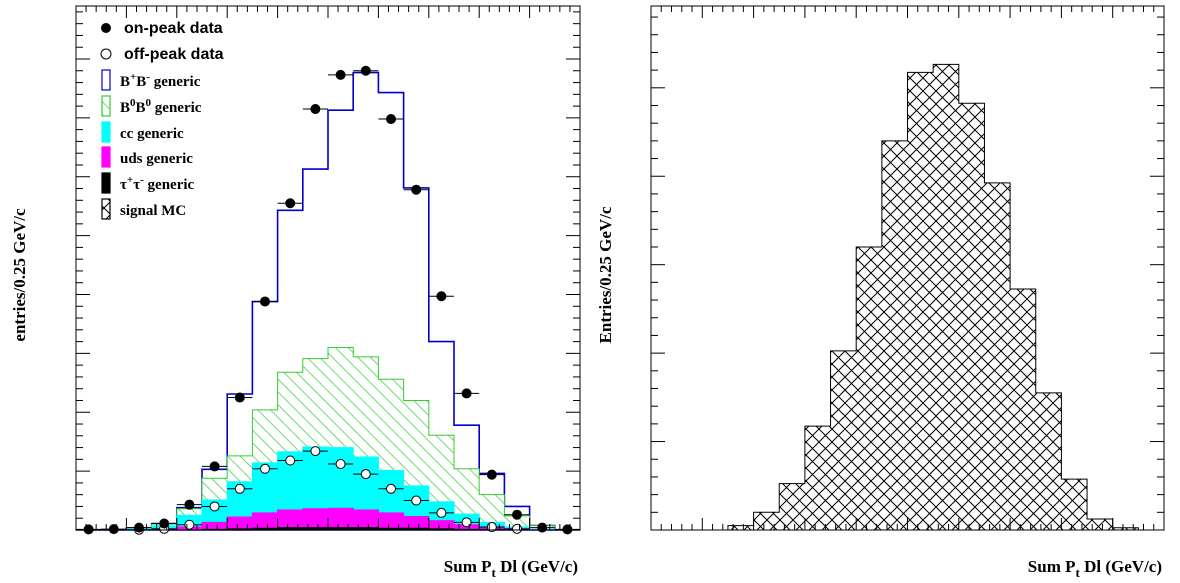 This screenshot has height=583, width=1180. What do you see at coordinates (152, 134) in the screenshot?
I see `legend-label: cc generic` at bounding box center [152, 134].